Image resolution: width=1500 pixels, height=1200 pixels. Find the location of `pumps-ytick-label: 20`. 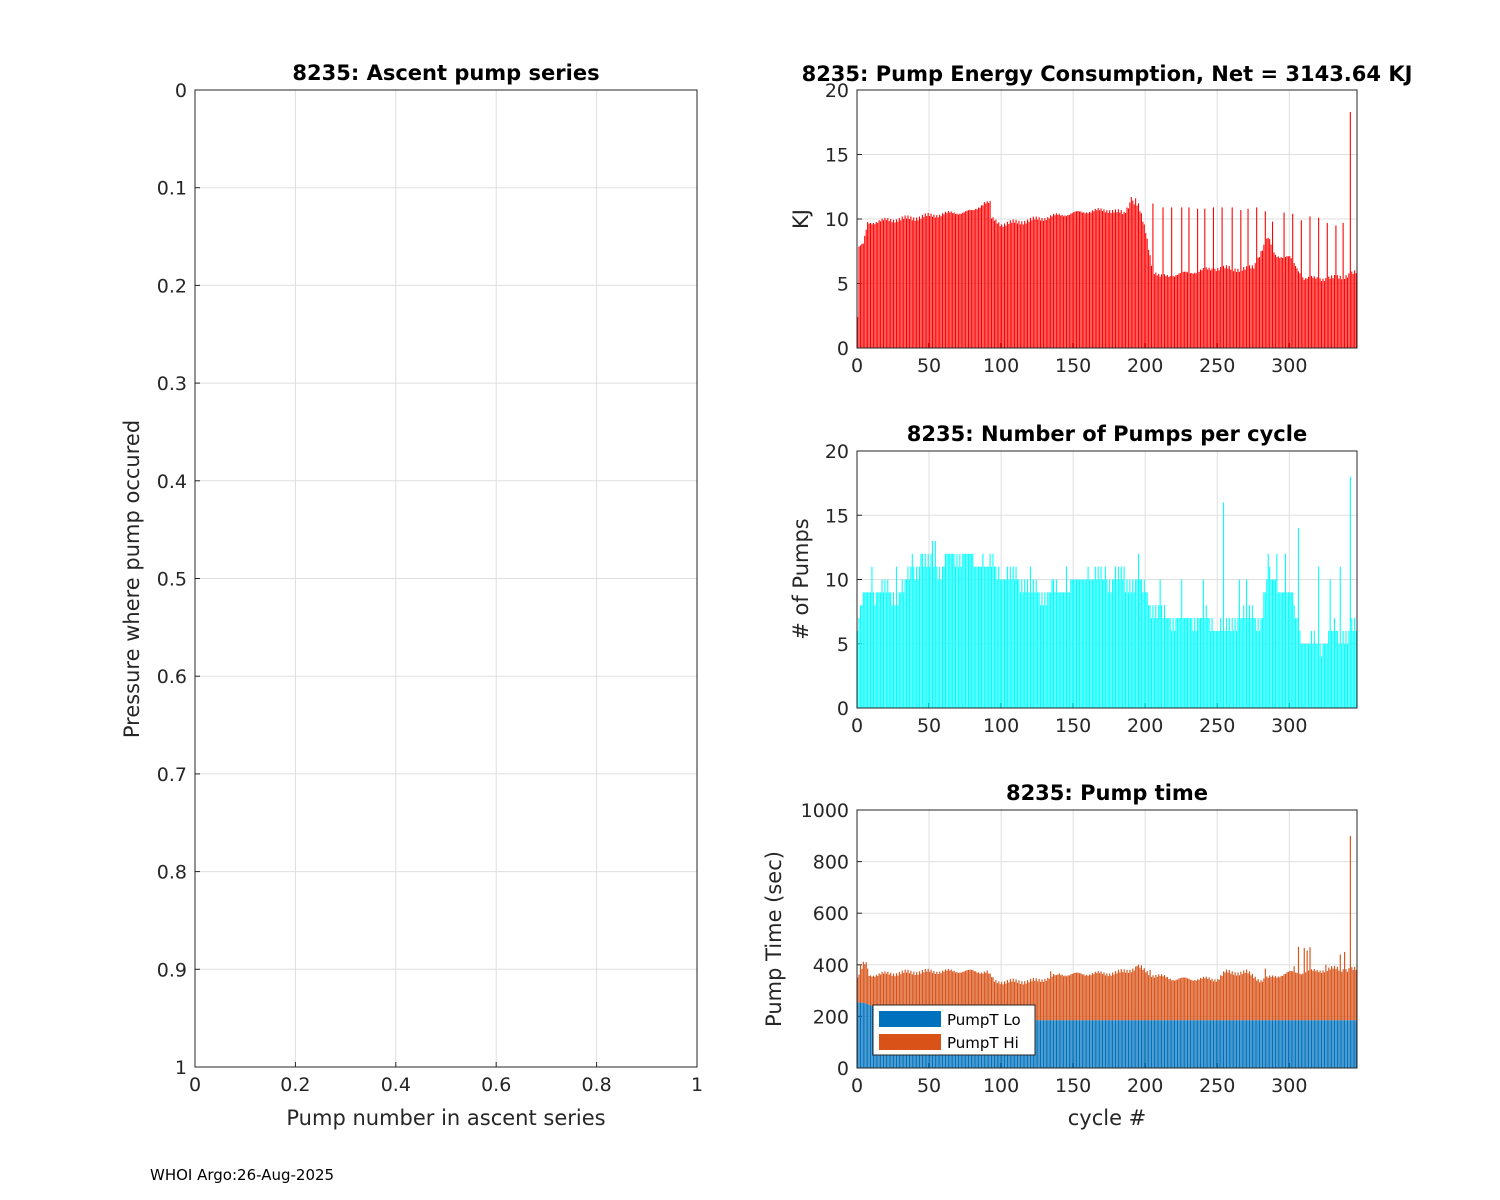

pumps-ytick-label: 20 is located at coordinates (837, 452).